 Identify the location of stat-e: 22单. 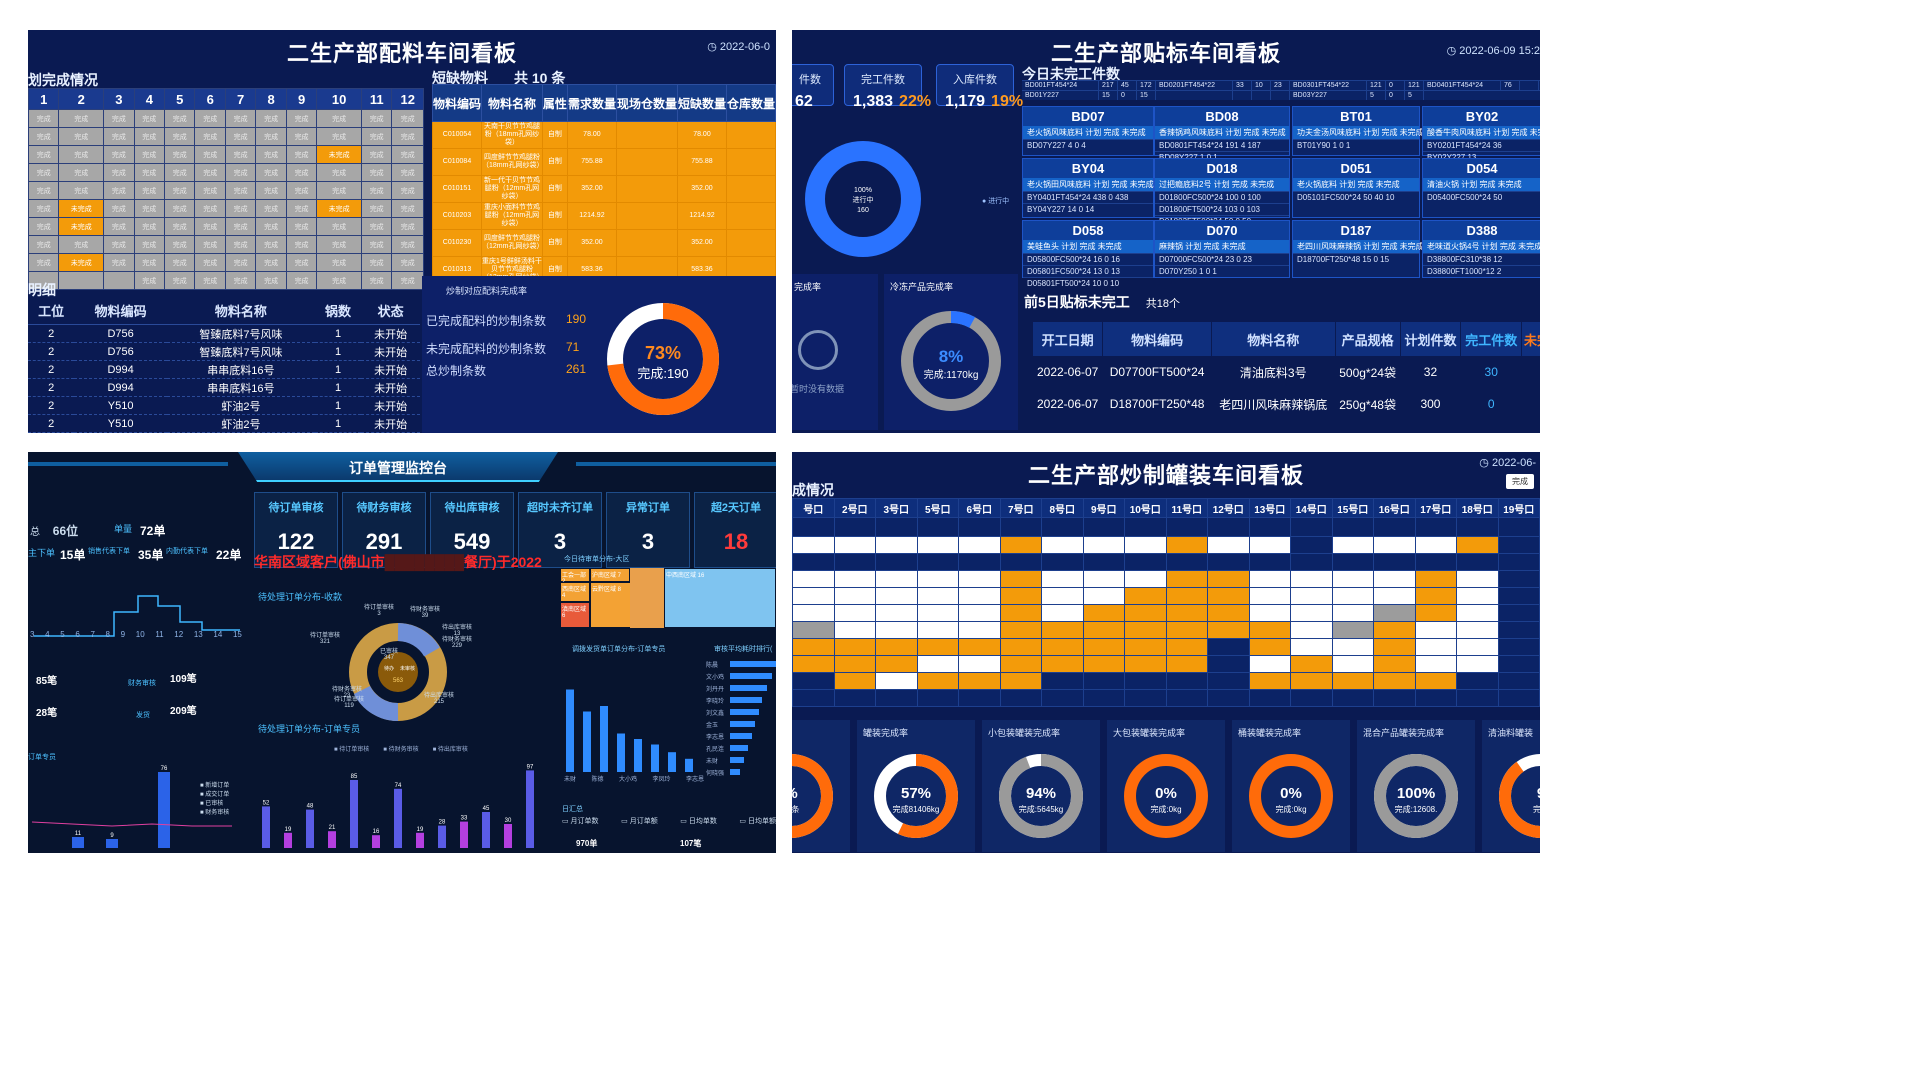
(229, 555).